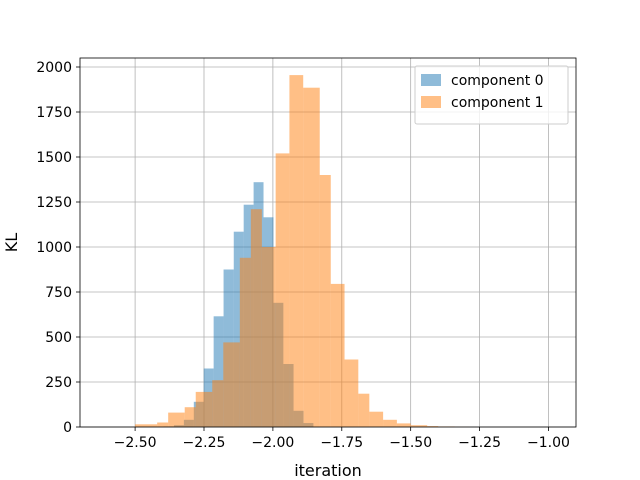 Image resolution: width=640 pixels, height=480 pixels. I want to click on x-tick-label-5: −1.25, so click(479, 443).